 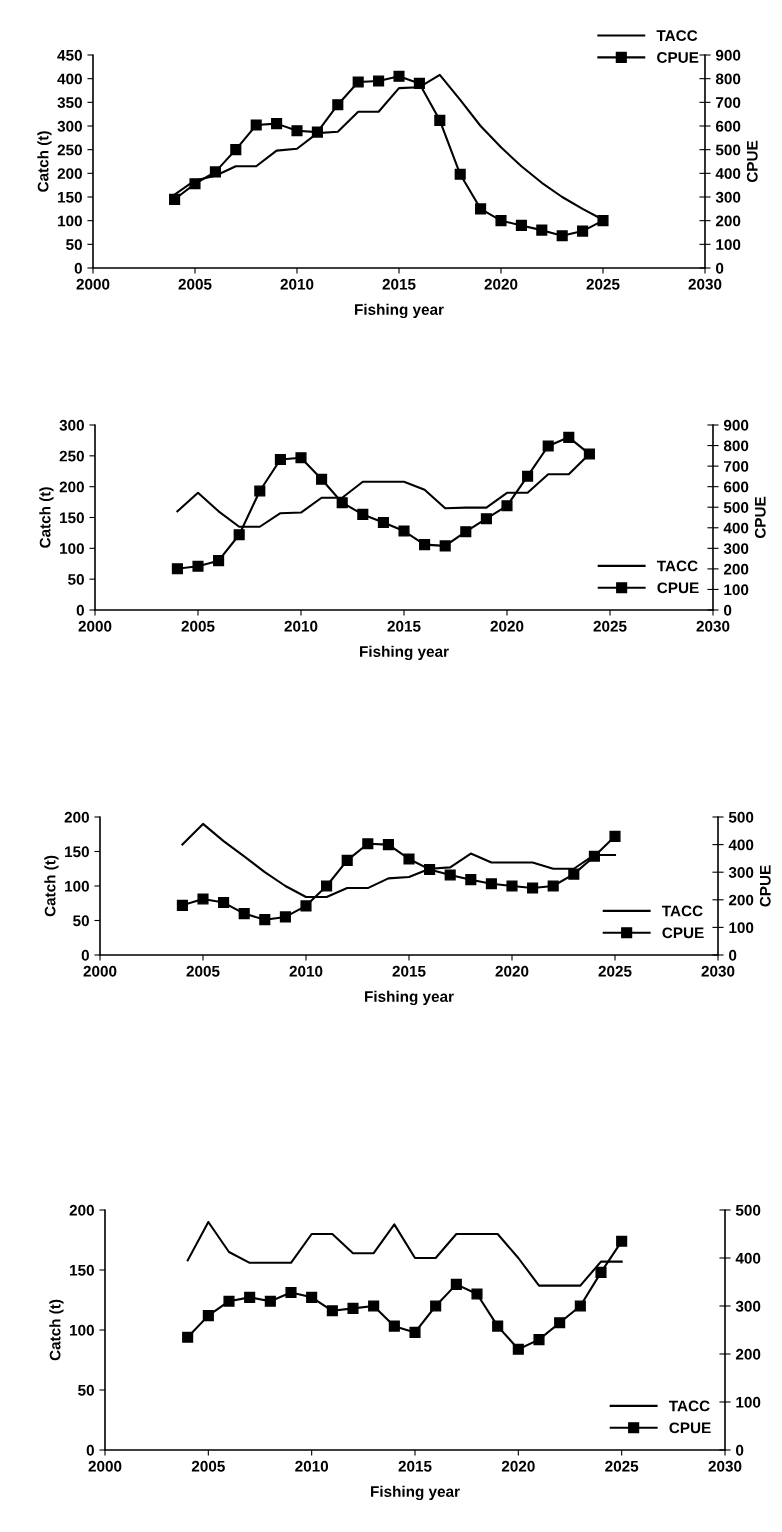 I want to click on y2-tick-label: 900, so click(x=728, y=55).